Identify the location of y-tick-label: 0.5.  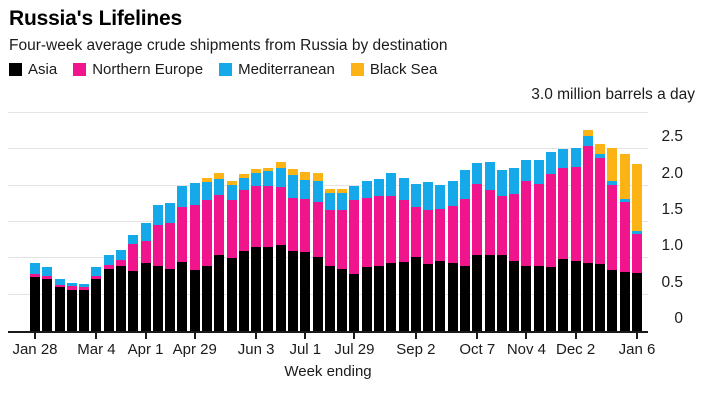
(672, 282).